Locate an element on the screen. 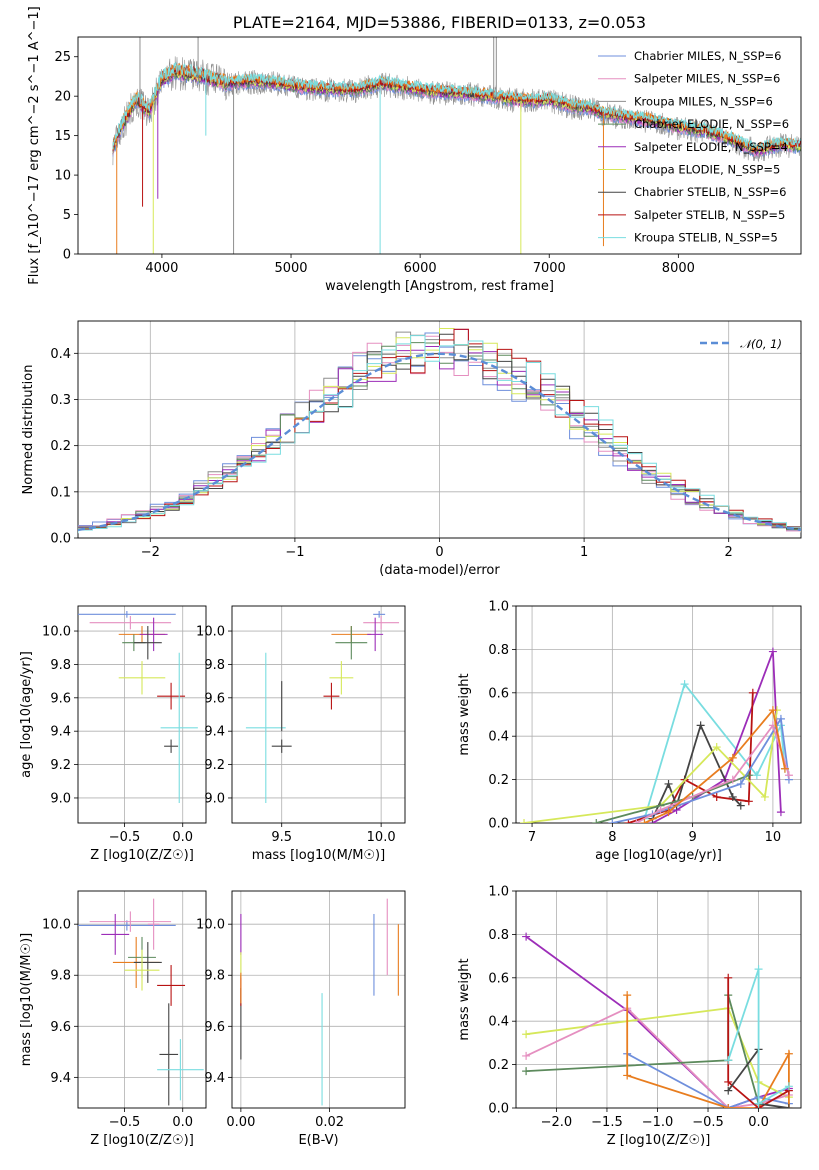  y-tick-label: 9.6 is located at coordinates (60, 1027).